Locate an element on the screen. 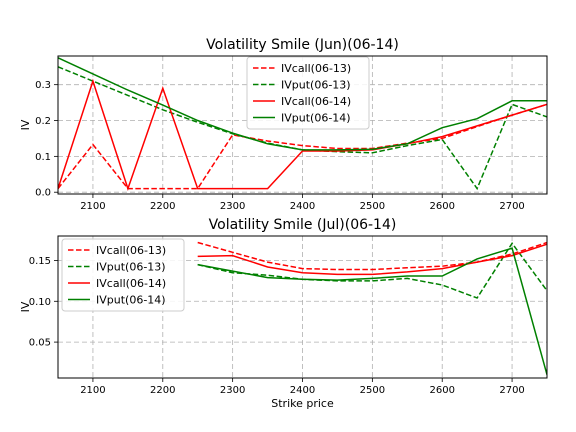  y-tick-label: 0.15 is located at coordinates (40, 261).